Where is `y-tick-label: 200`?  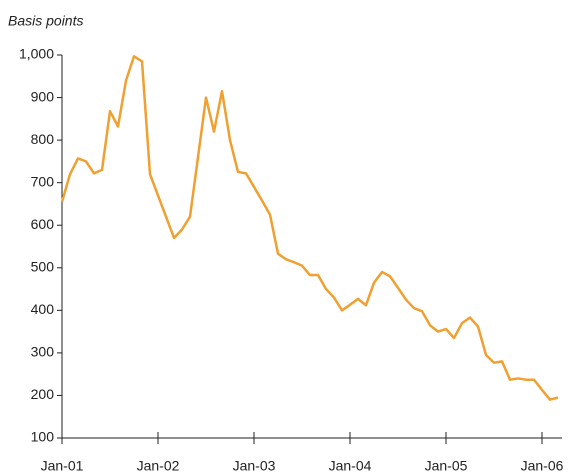
y-tick-label: 200 is located at coordinates (43, 394).